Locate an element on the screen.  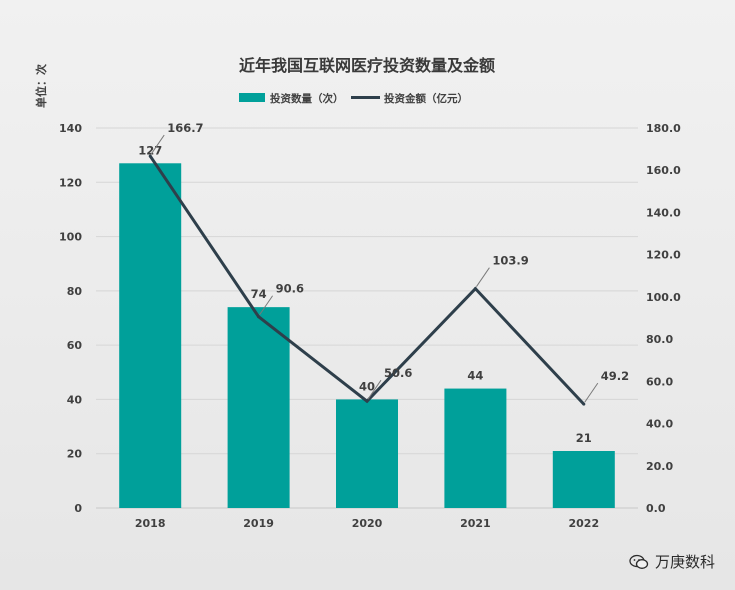
y-right-tick-label: 60.0 is located at coordinates (659, 381).